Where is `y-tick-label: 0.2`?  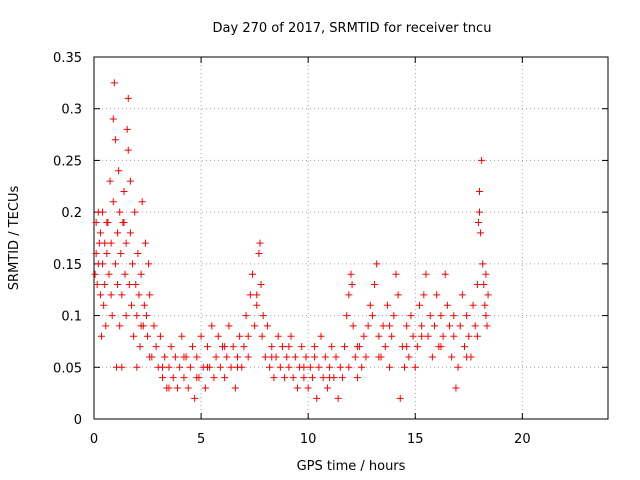 y-tick-label: 0.2 is located at coordinates (71, 213).